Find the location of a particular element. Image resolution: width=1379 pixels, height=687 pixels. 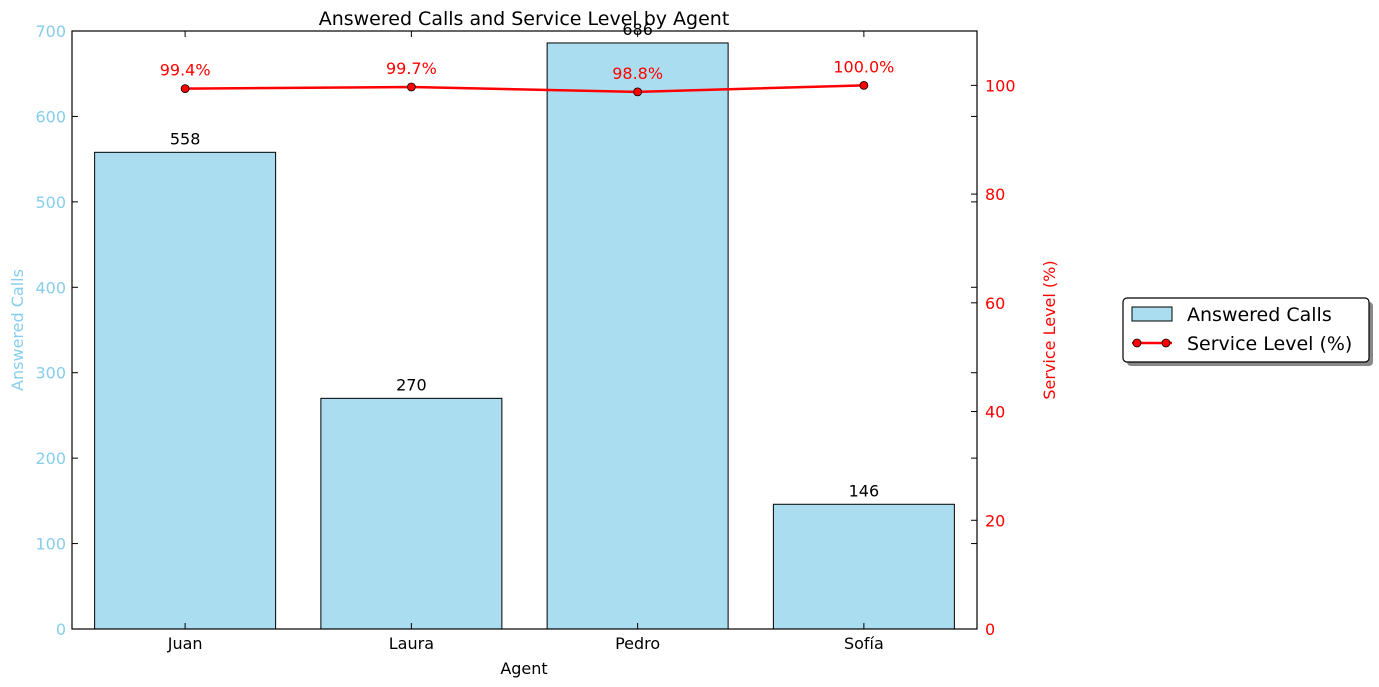

legend-entry-service-level: Service Level (%) is located at coordinates (1269, 344).